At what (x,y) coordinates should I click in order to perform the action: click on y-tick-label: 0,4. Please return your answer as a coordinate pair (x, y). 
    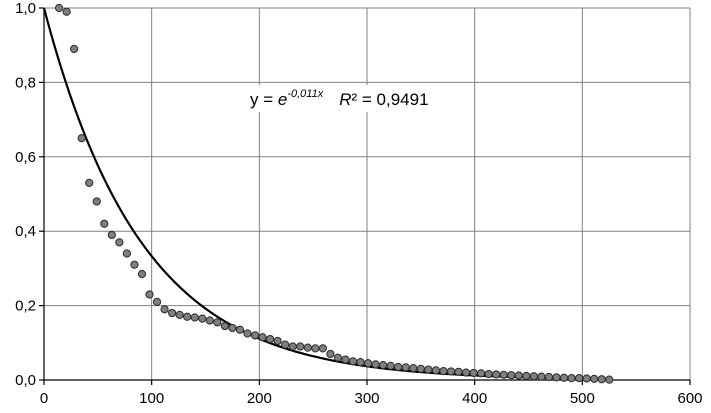
    Looking at the image, I should click on (25, 231).